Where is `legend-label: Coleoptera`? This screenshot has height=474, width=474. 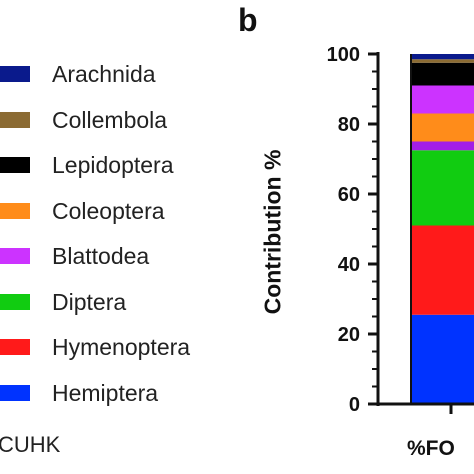
legend-label: Coleoptera is located at coordinates (108, 210).